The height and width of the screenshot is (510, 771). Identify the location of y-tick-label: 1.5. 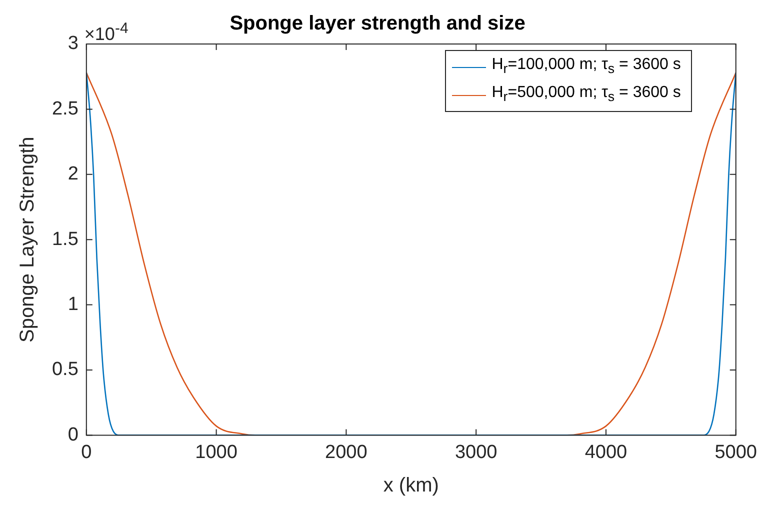
(65, 239).